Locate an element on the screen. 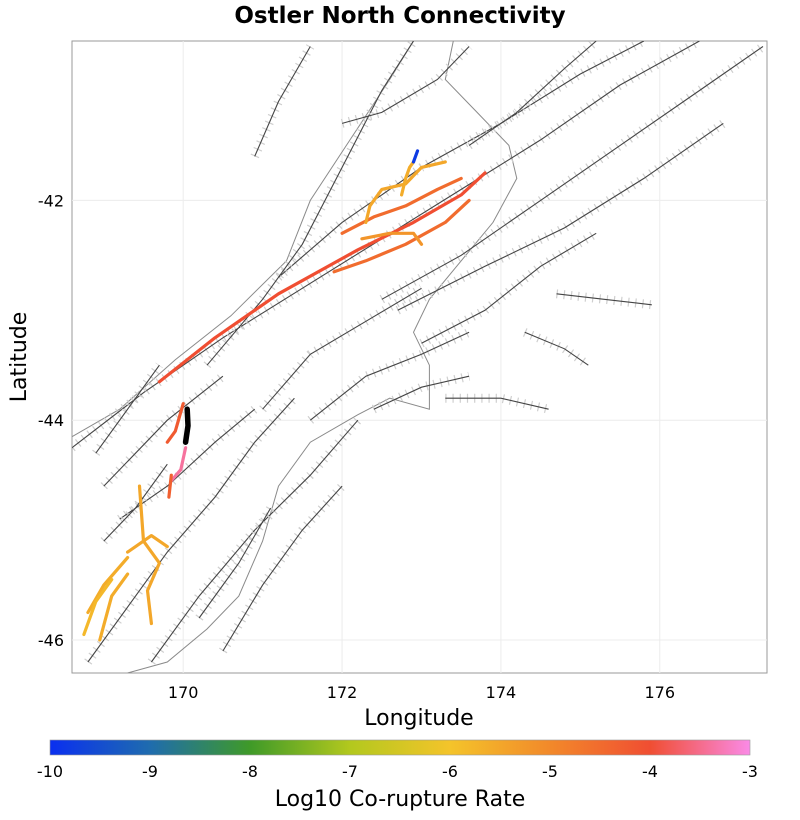 Image resolution: width=800 pixels, height=820 pixels. colorbar-tick-label: -9 is located at coordinates (150, 771).